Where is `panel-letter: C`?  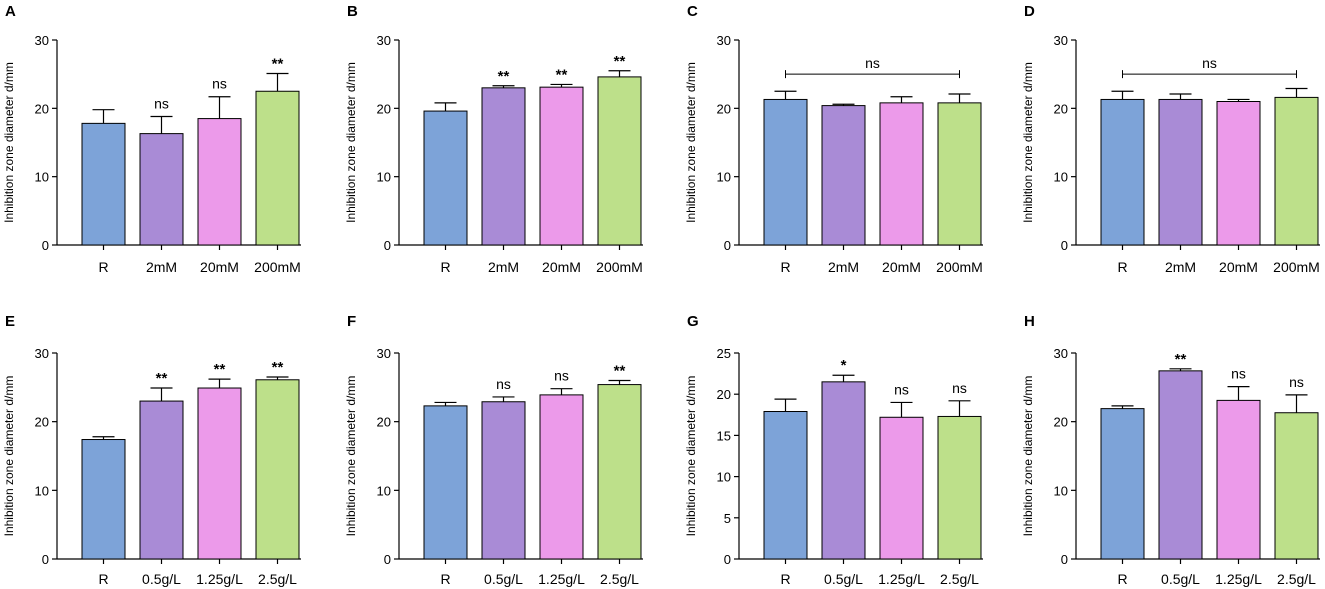 panel-letter: C is located at coordinates (692, 11).